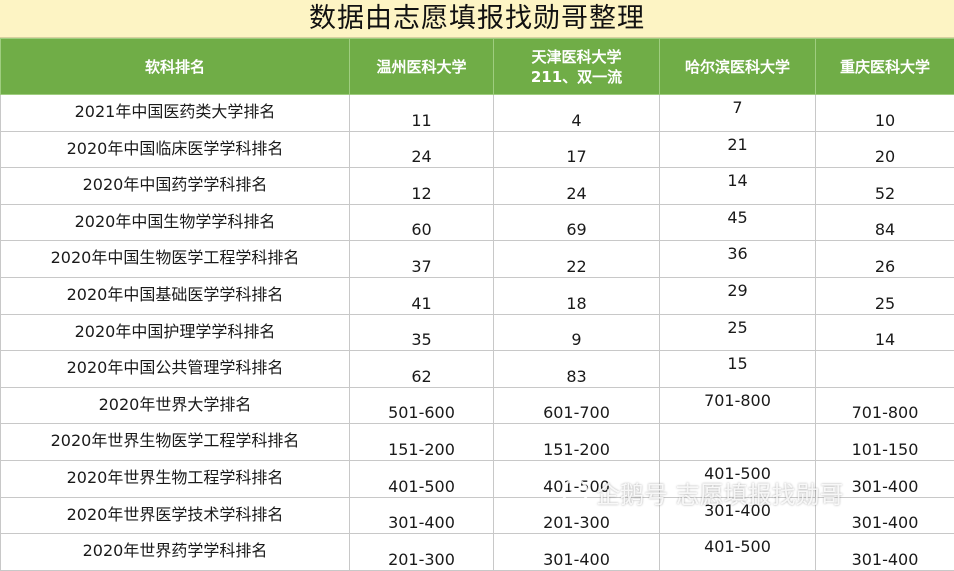 Image resolution: width=954 pixels, height=571 pixels. I want to click on harbin-value-cell: 21, so click(738, 149).